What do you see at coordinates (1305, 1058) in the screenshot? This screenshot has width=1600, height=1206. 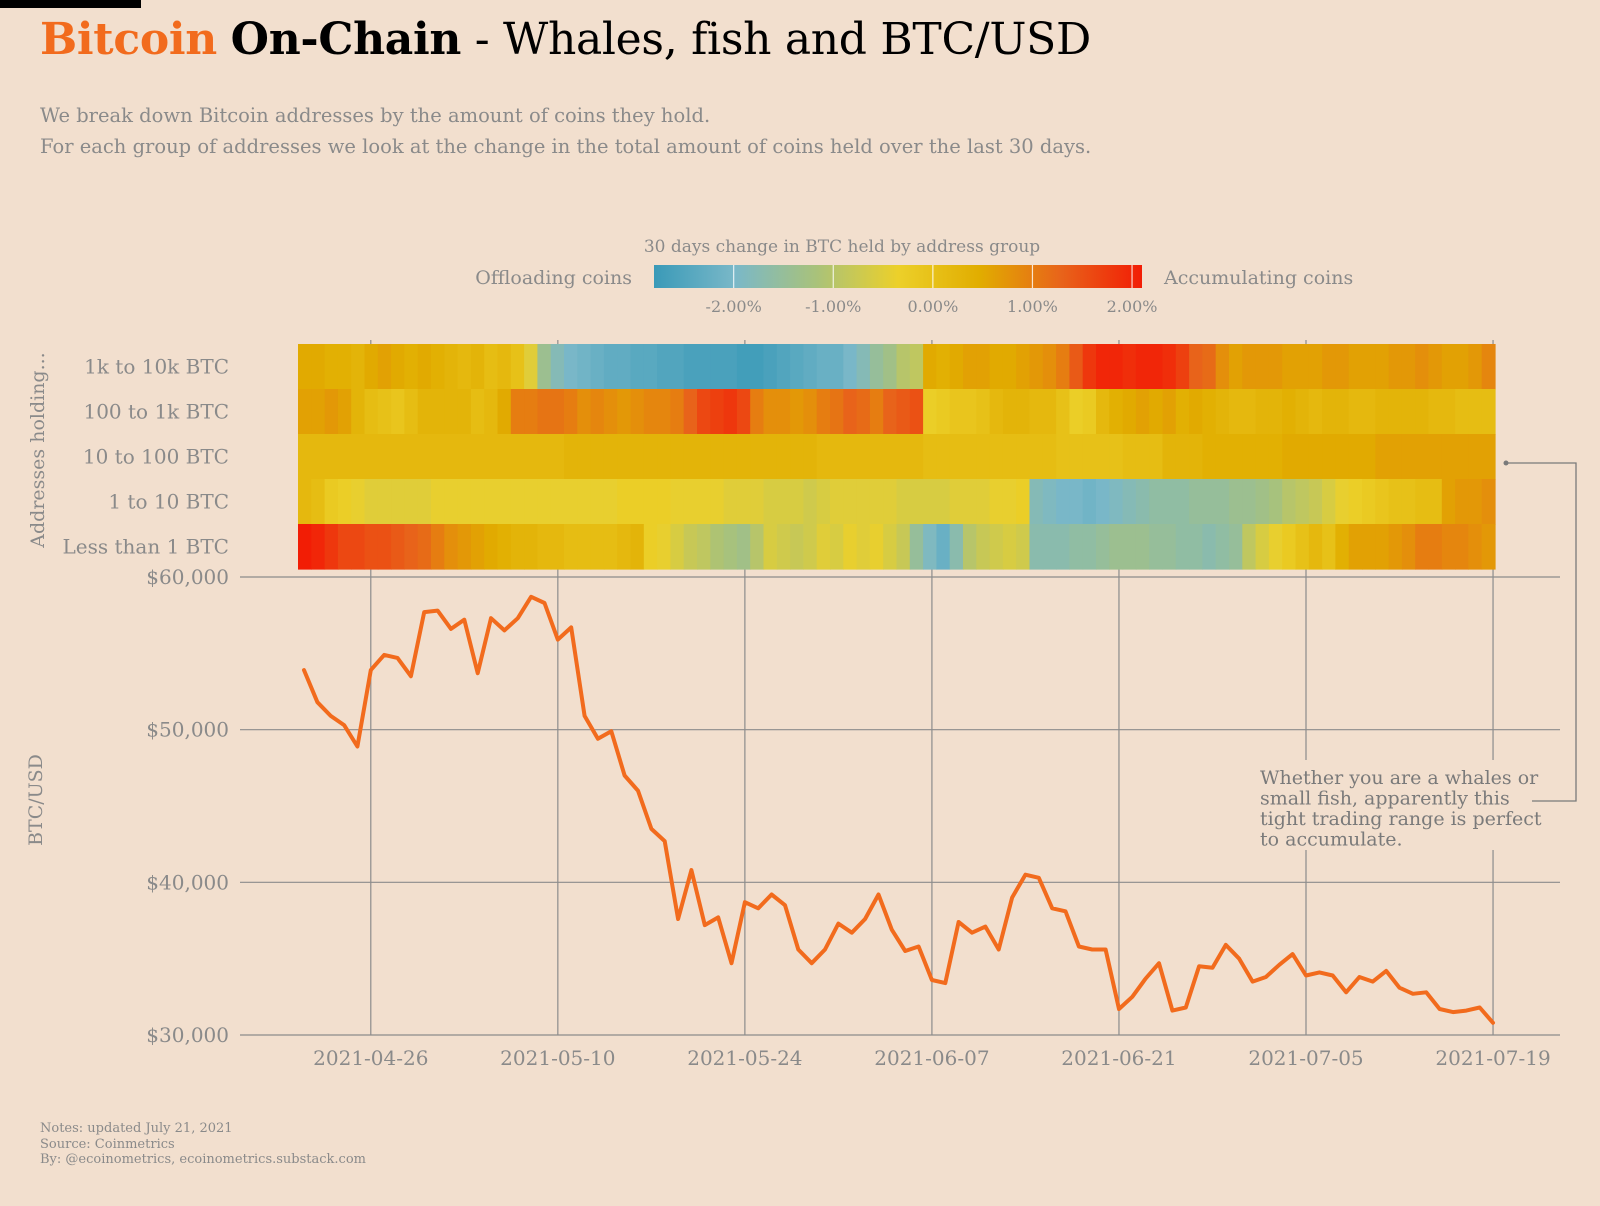 I see `x-tick-label: 2021-07-05` at bounding box center [1305, 1058].